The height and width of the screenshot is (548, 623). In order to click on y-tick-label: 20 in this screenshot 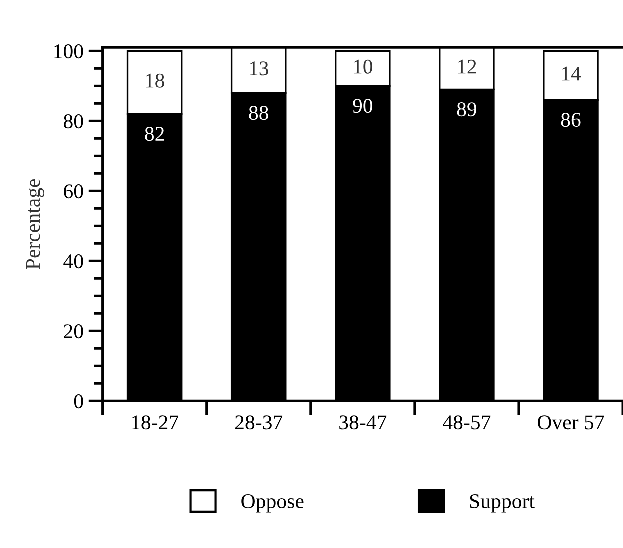, I will do `click(74, 331)`.